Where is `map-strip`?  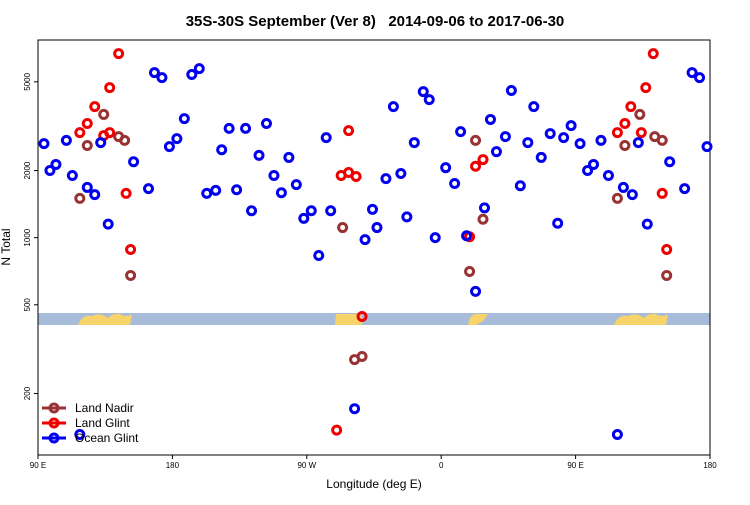
map-strip is located at coordinates (374, 319).